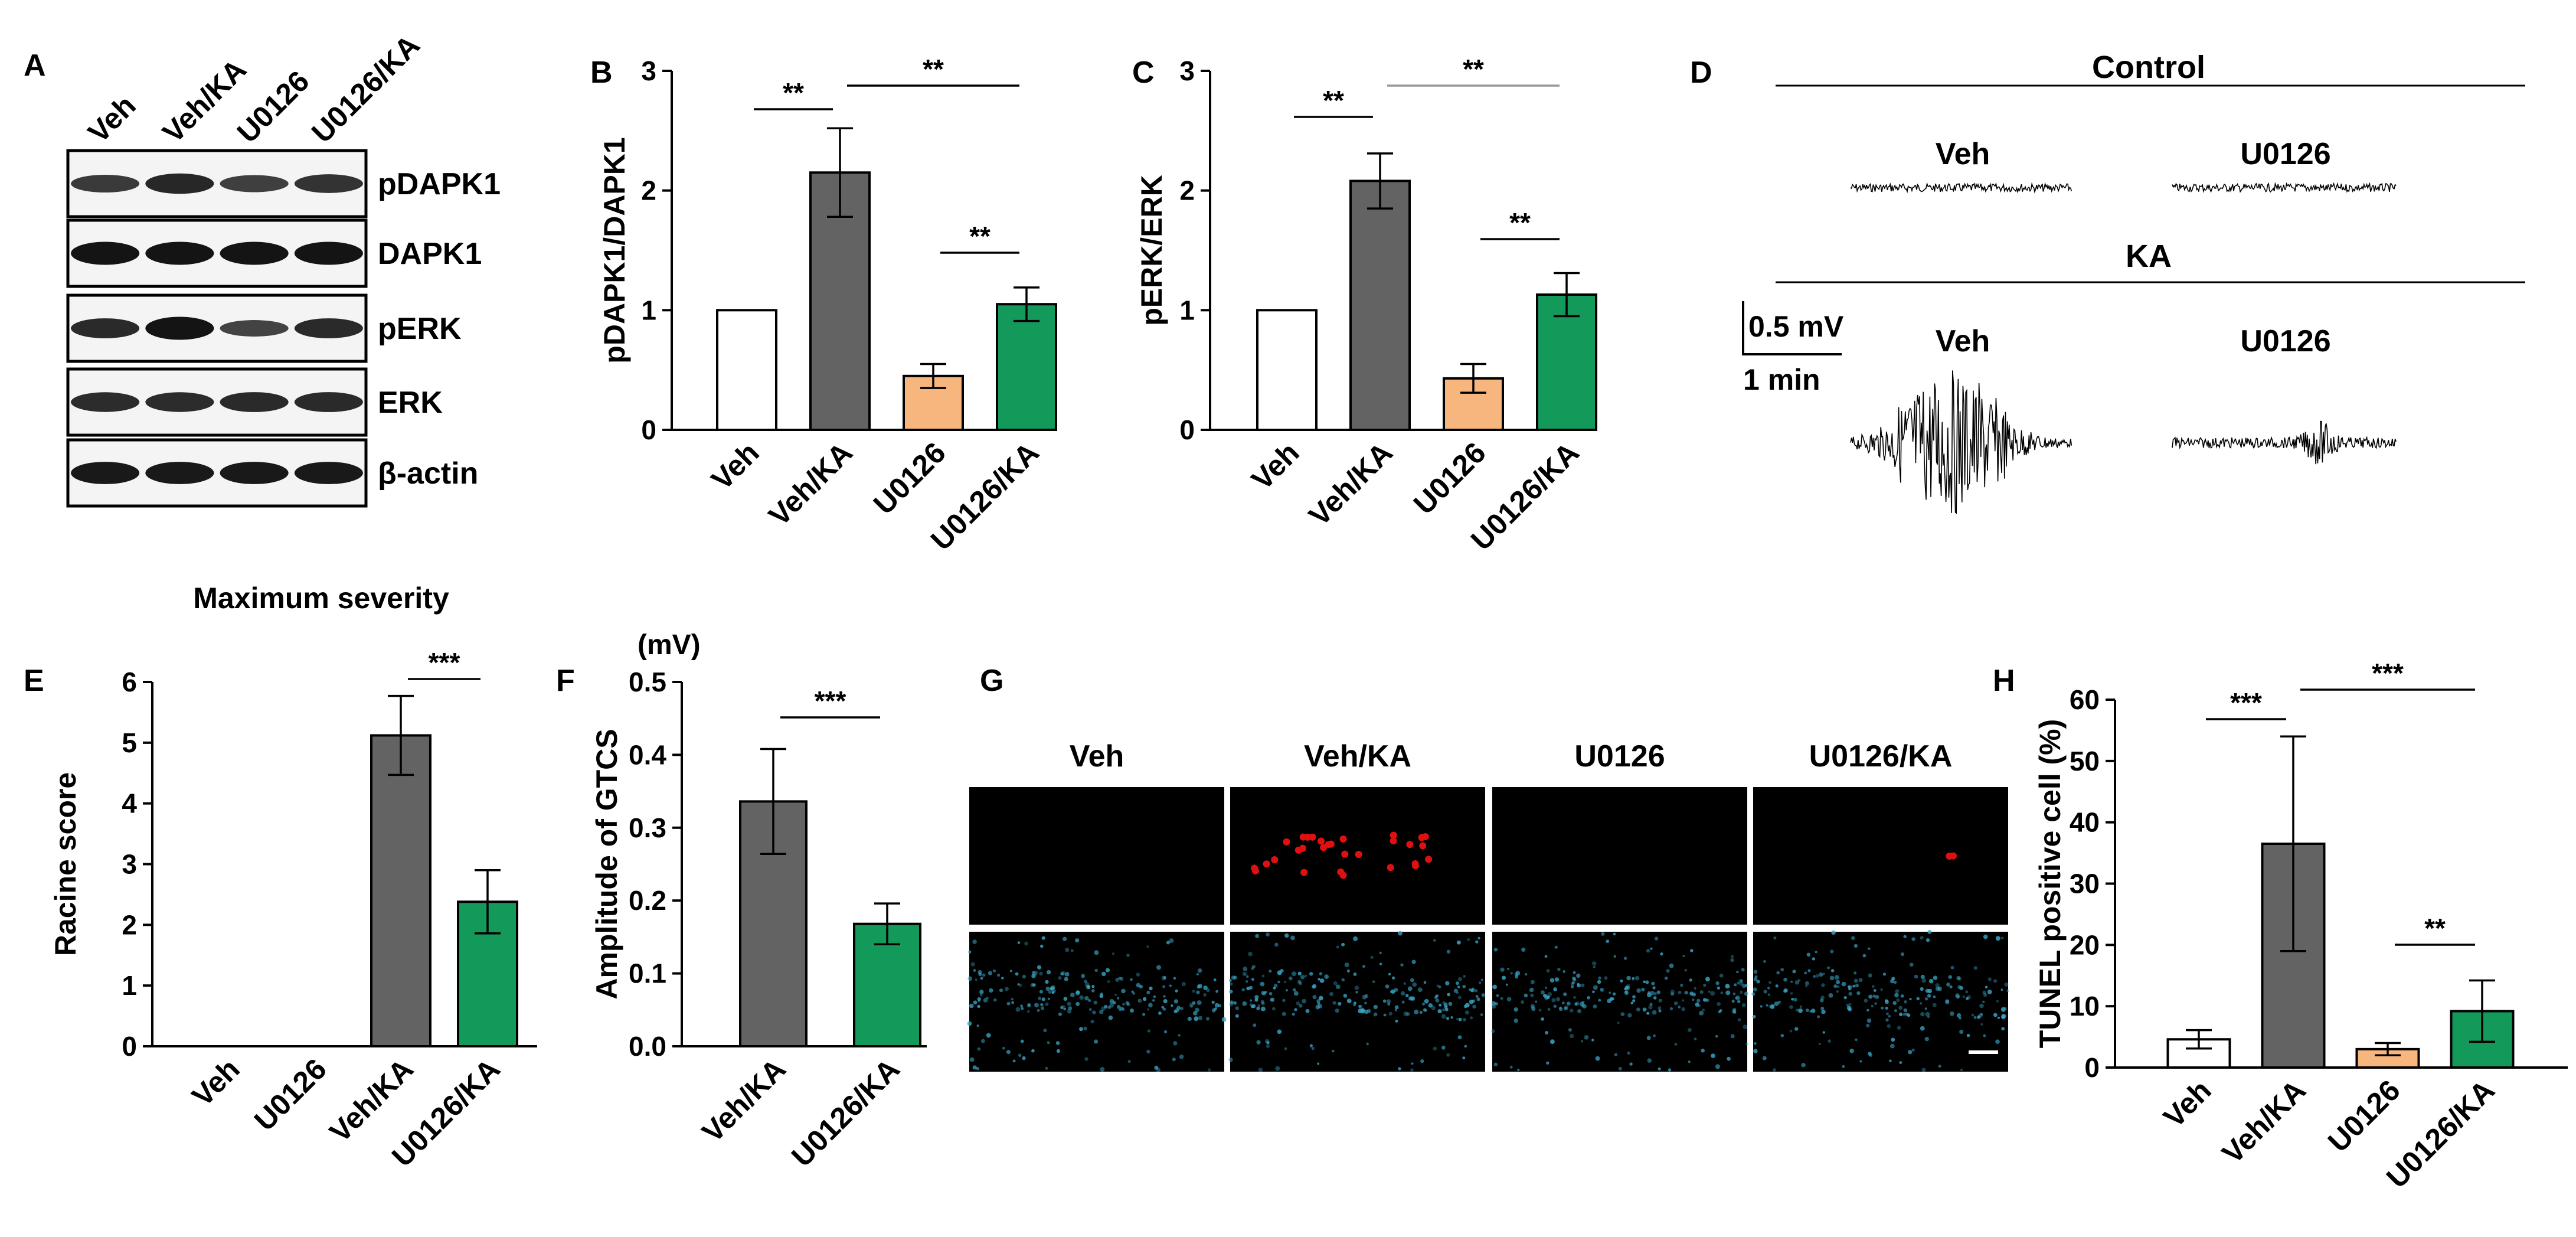 This screenshot has width=2576, height=1237. What do you see at coordinates (129, 682) in the screenshot?
I see `y-tick-label: 6` at bounding box center [129, 682].